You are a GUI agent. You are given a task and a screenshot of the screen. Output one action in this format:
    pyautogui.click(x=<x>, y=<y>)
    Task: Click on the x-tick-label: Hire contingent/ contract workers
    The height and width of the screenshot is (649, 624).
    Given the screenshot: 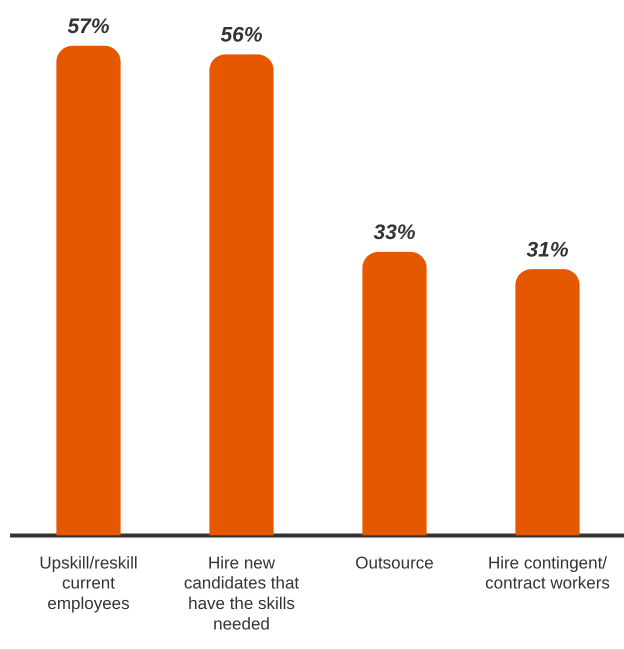 What is the action you would take?
    pyautogui.click(x=547, y=573)
    